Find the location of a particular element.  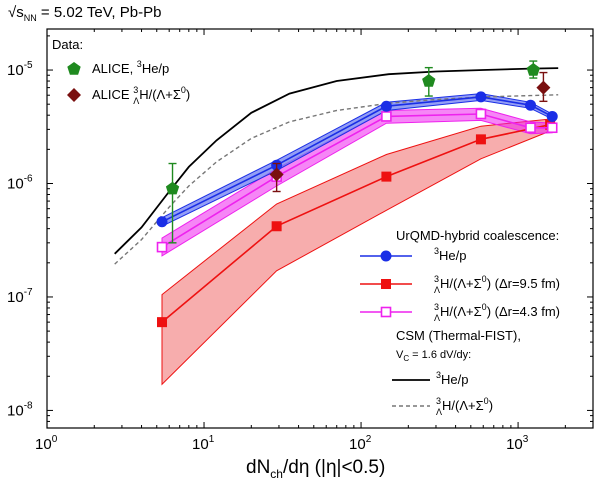

y-tick-label: 10⁻⁷ is located at coordinates (20, 296).